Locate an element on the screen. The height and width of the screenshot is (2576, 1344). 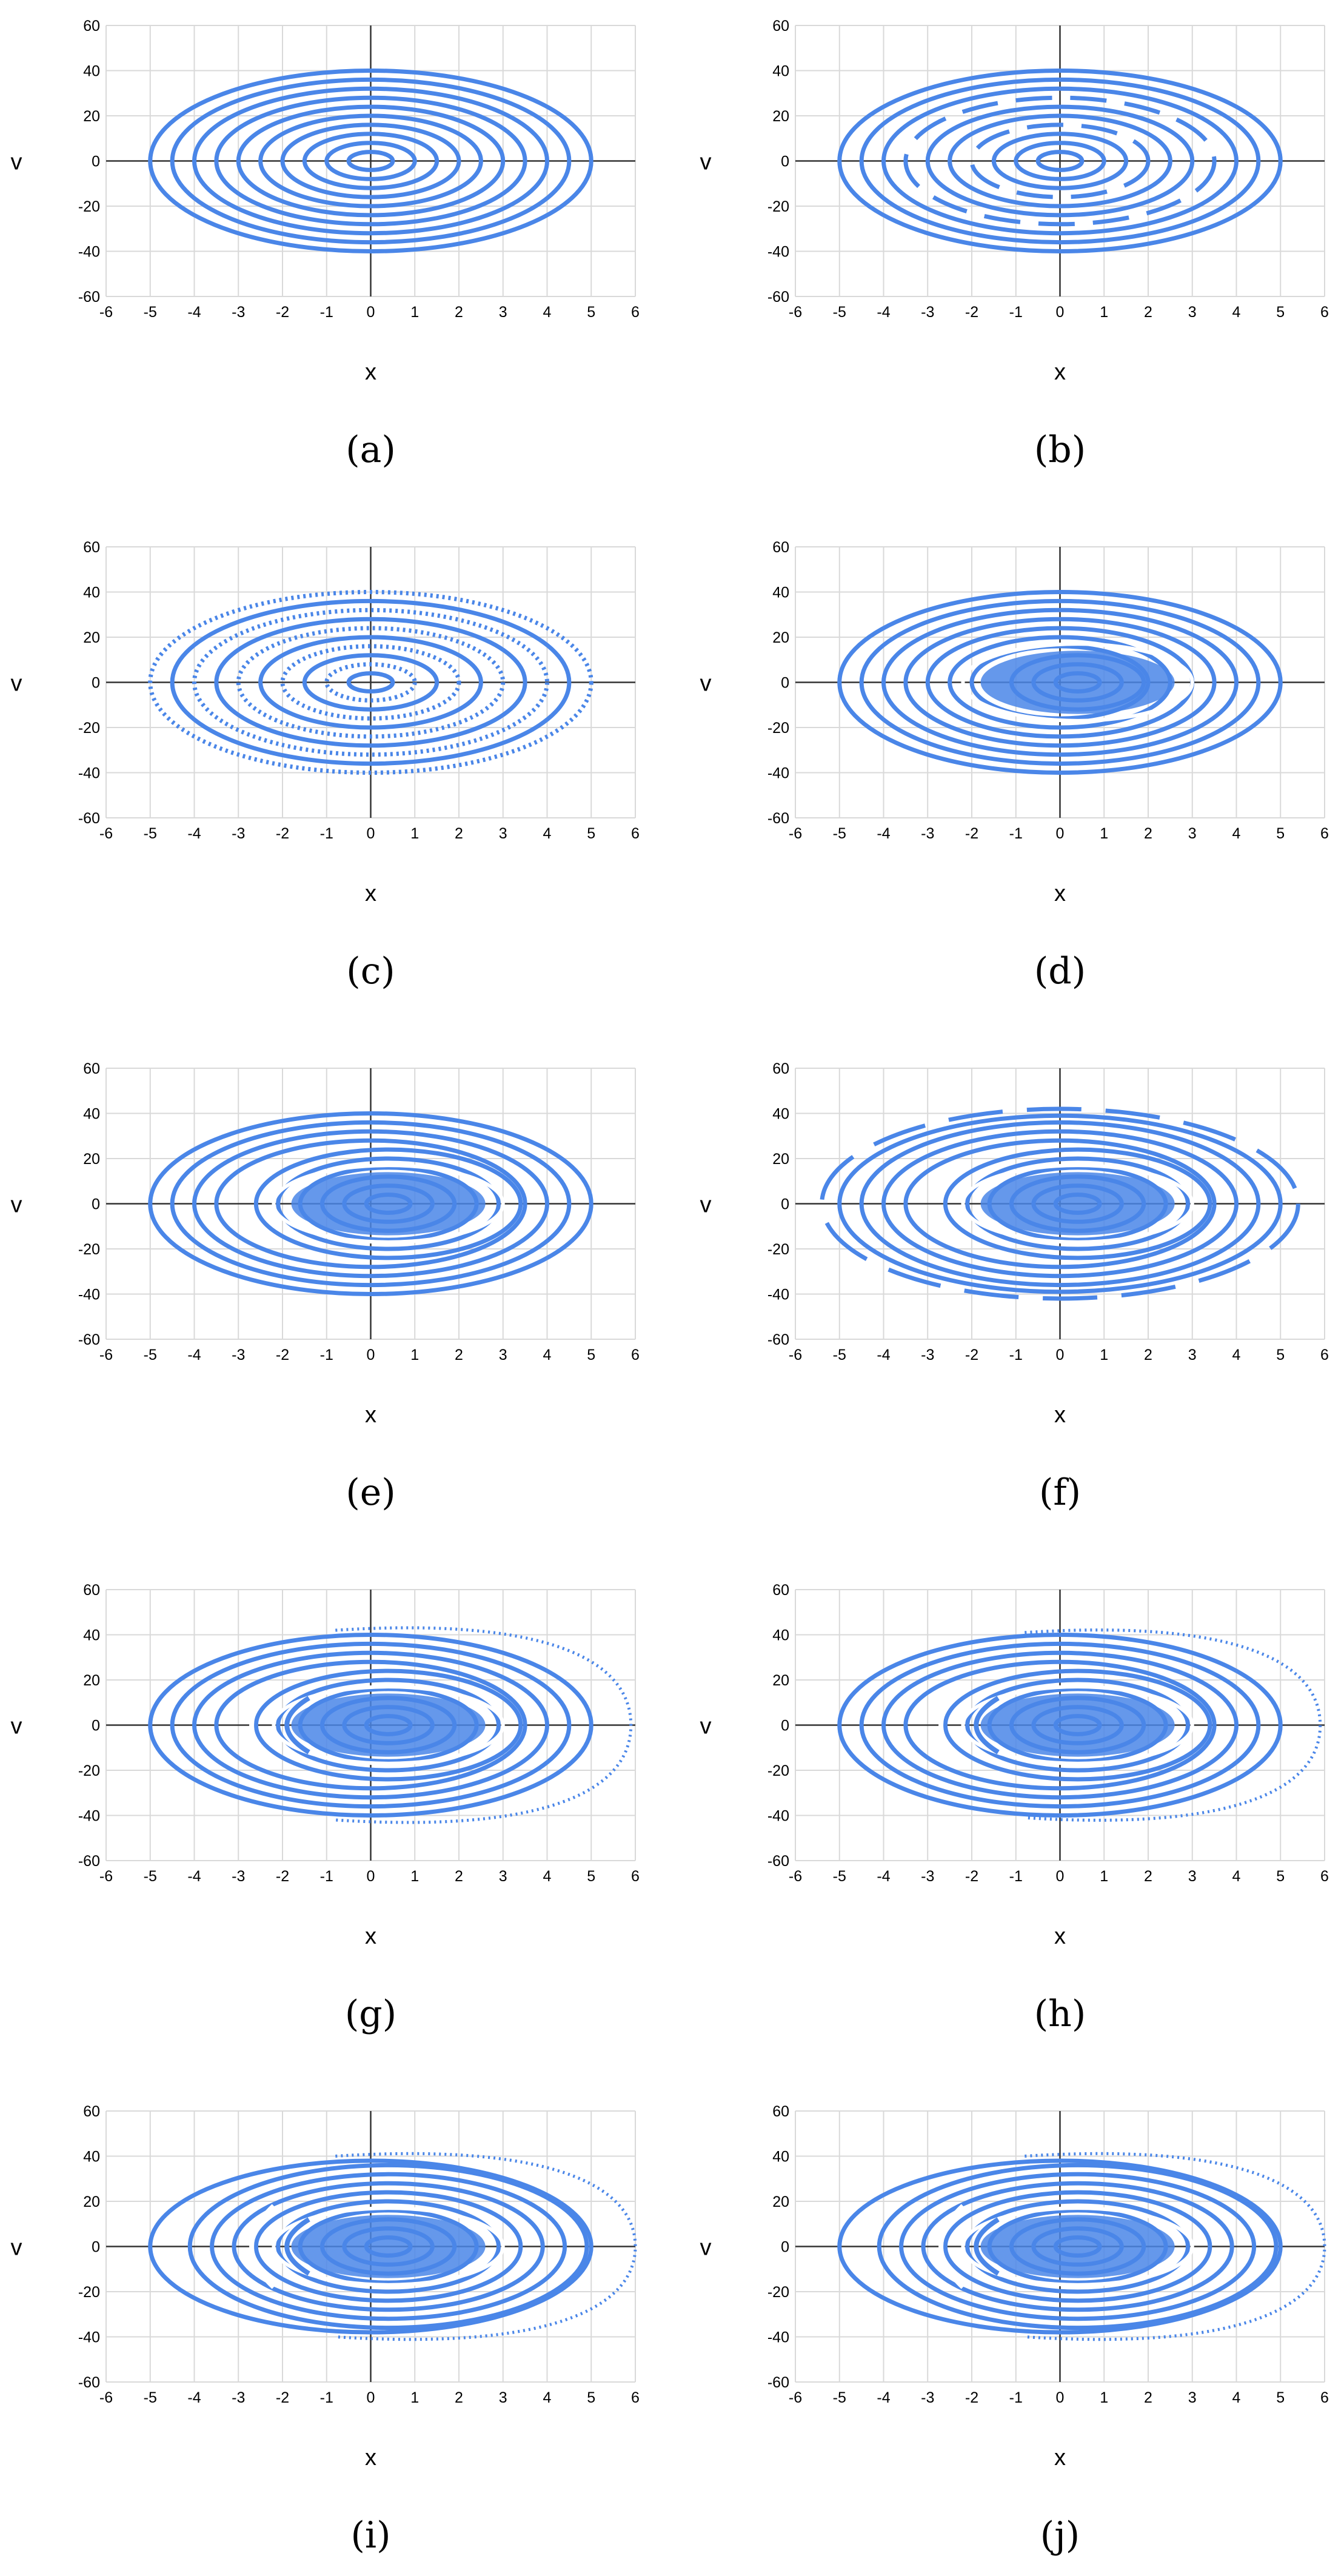
panel-caption: (h) is located at coordinates (1060, 2014).